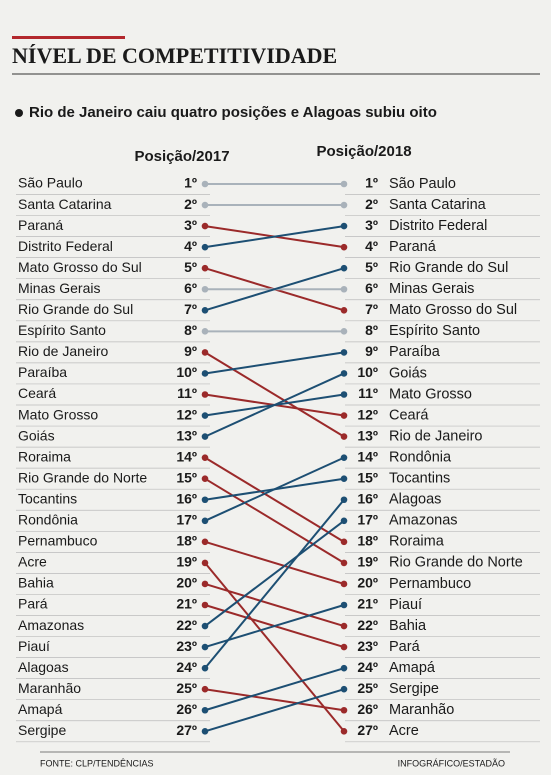  I want to click on right-header: Posição/2018, so click(363, 151).